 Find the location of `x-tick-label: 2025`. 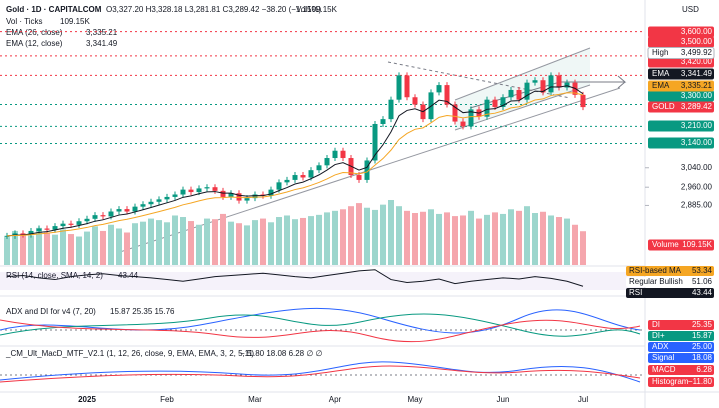

x-tick-label: 2025 is located at coordinates (87, 399).